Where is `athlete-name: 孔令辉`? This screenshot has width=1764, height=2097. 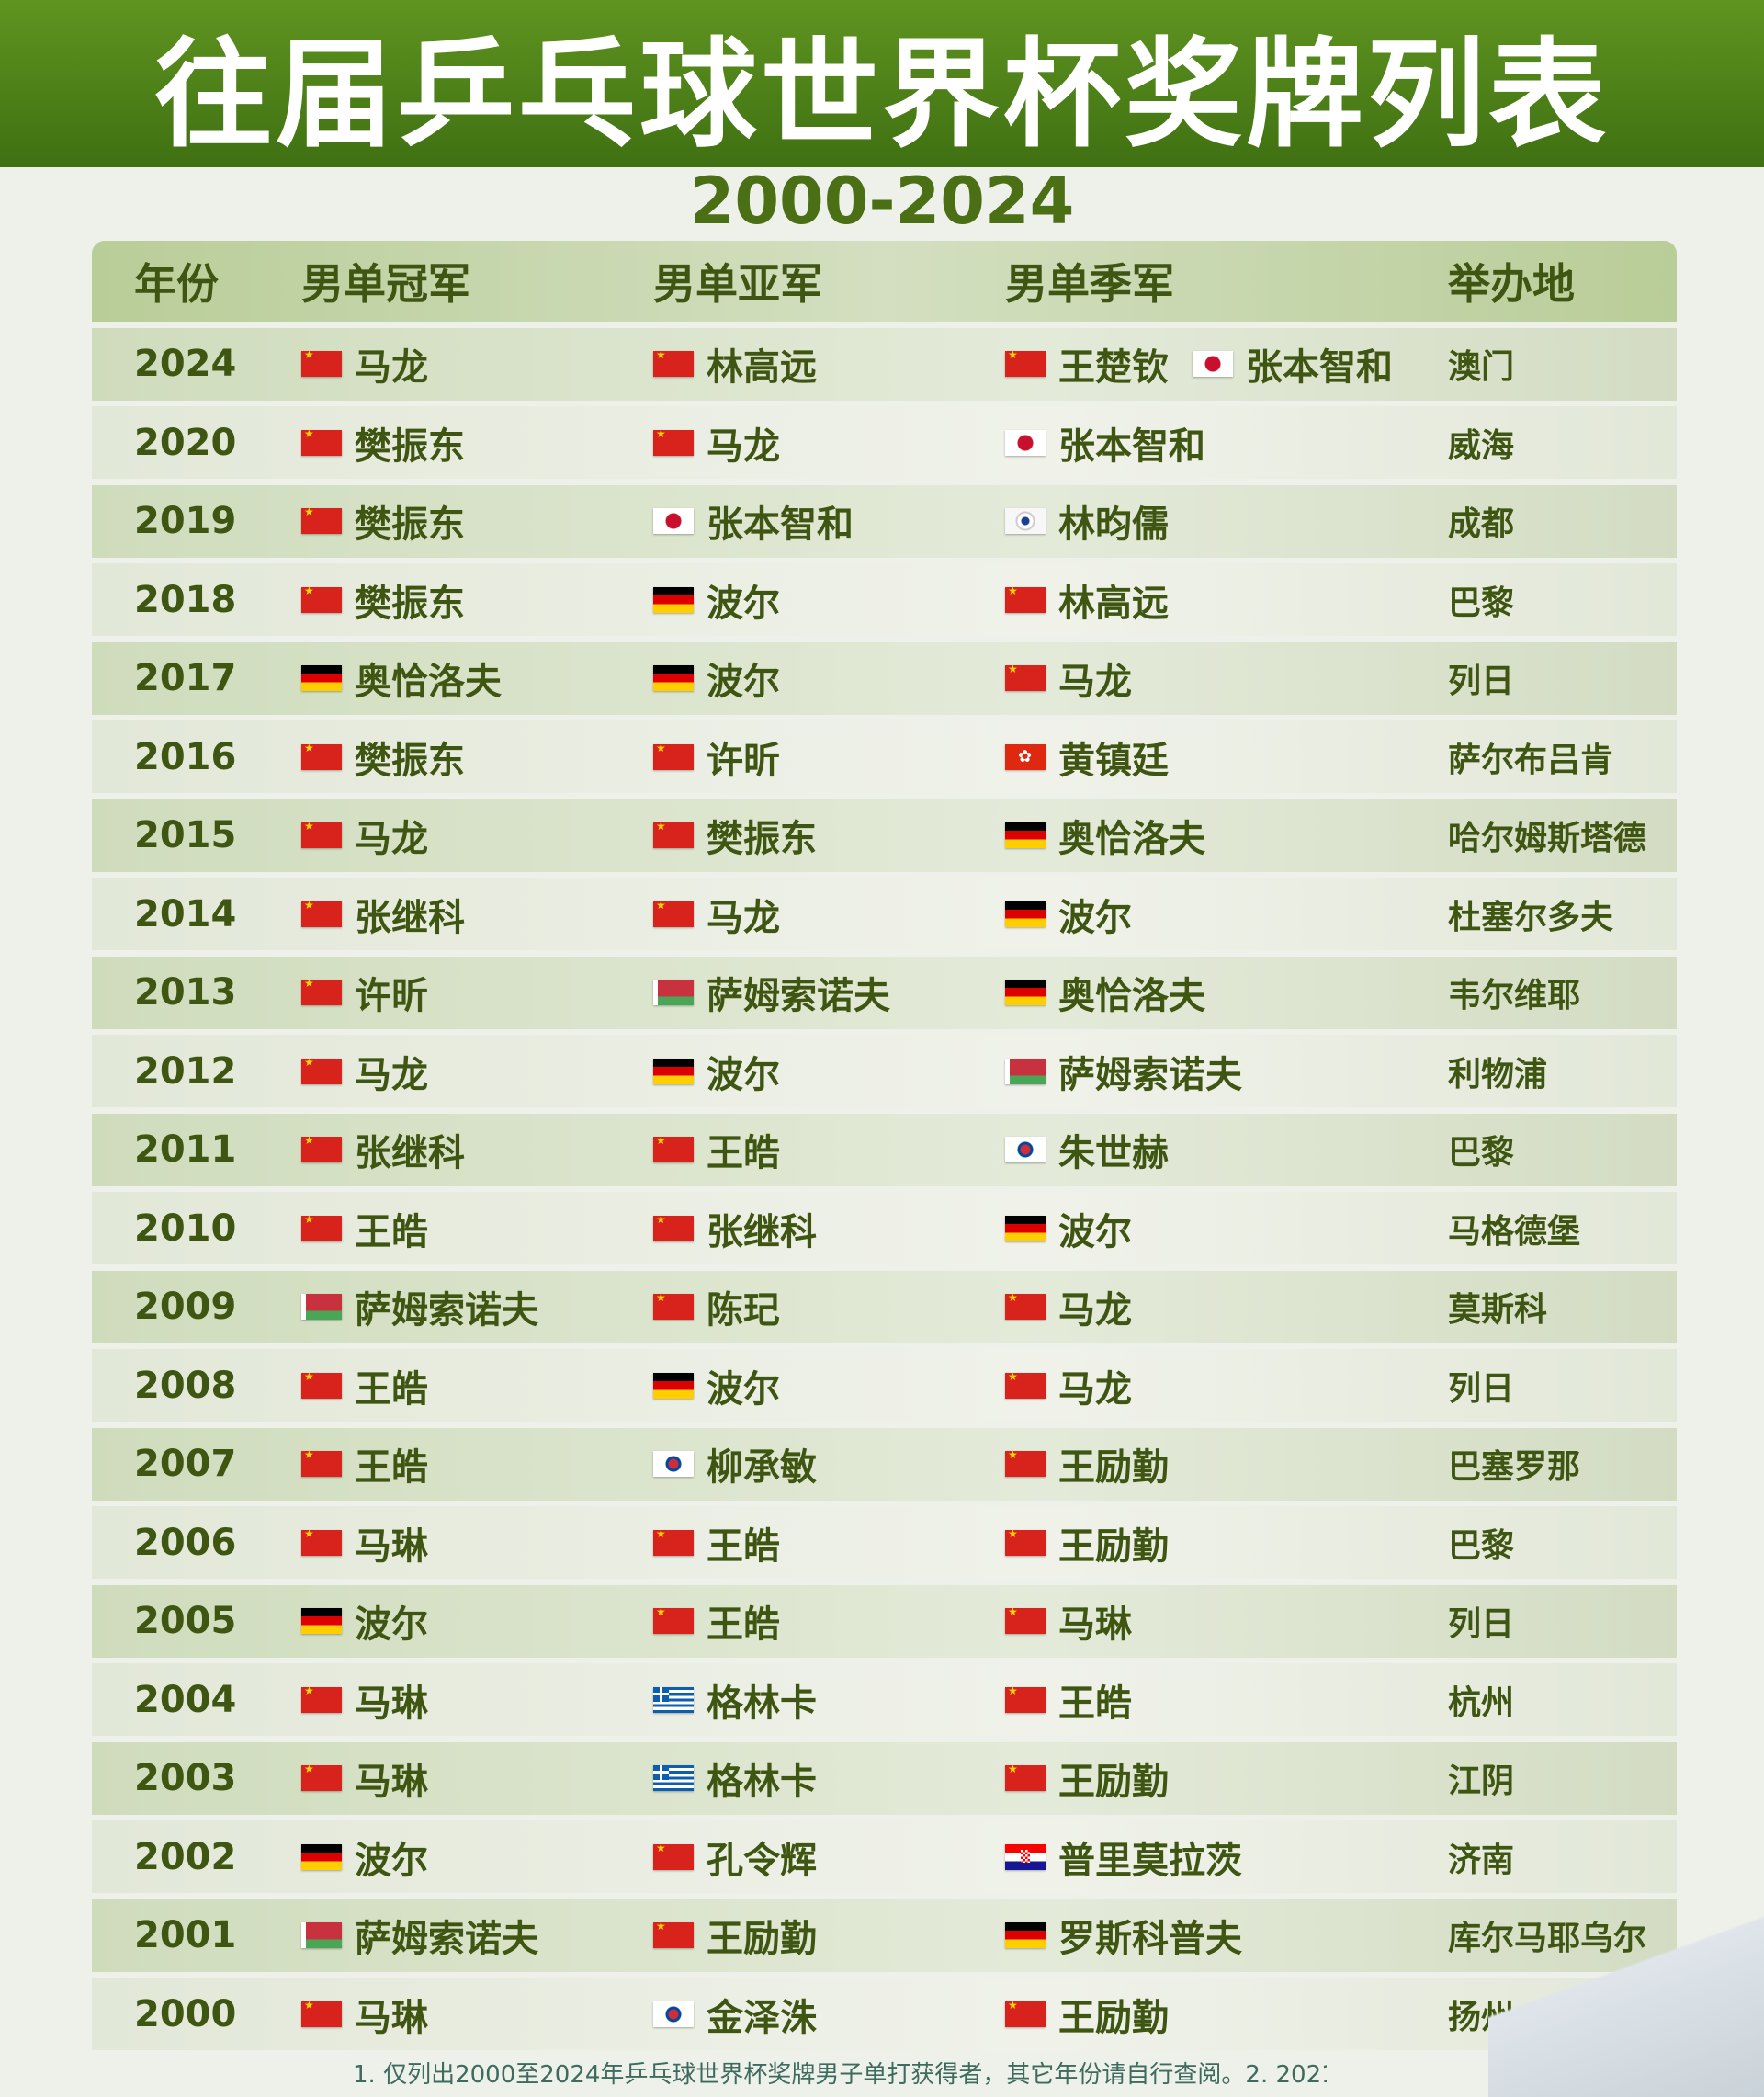 athlete-name: 孔令辉 is located at coordinates (762, 1861).